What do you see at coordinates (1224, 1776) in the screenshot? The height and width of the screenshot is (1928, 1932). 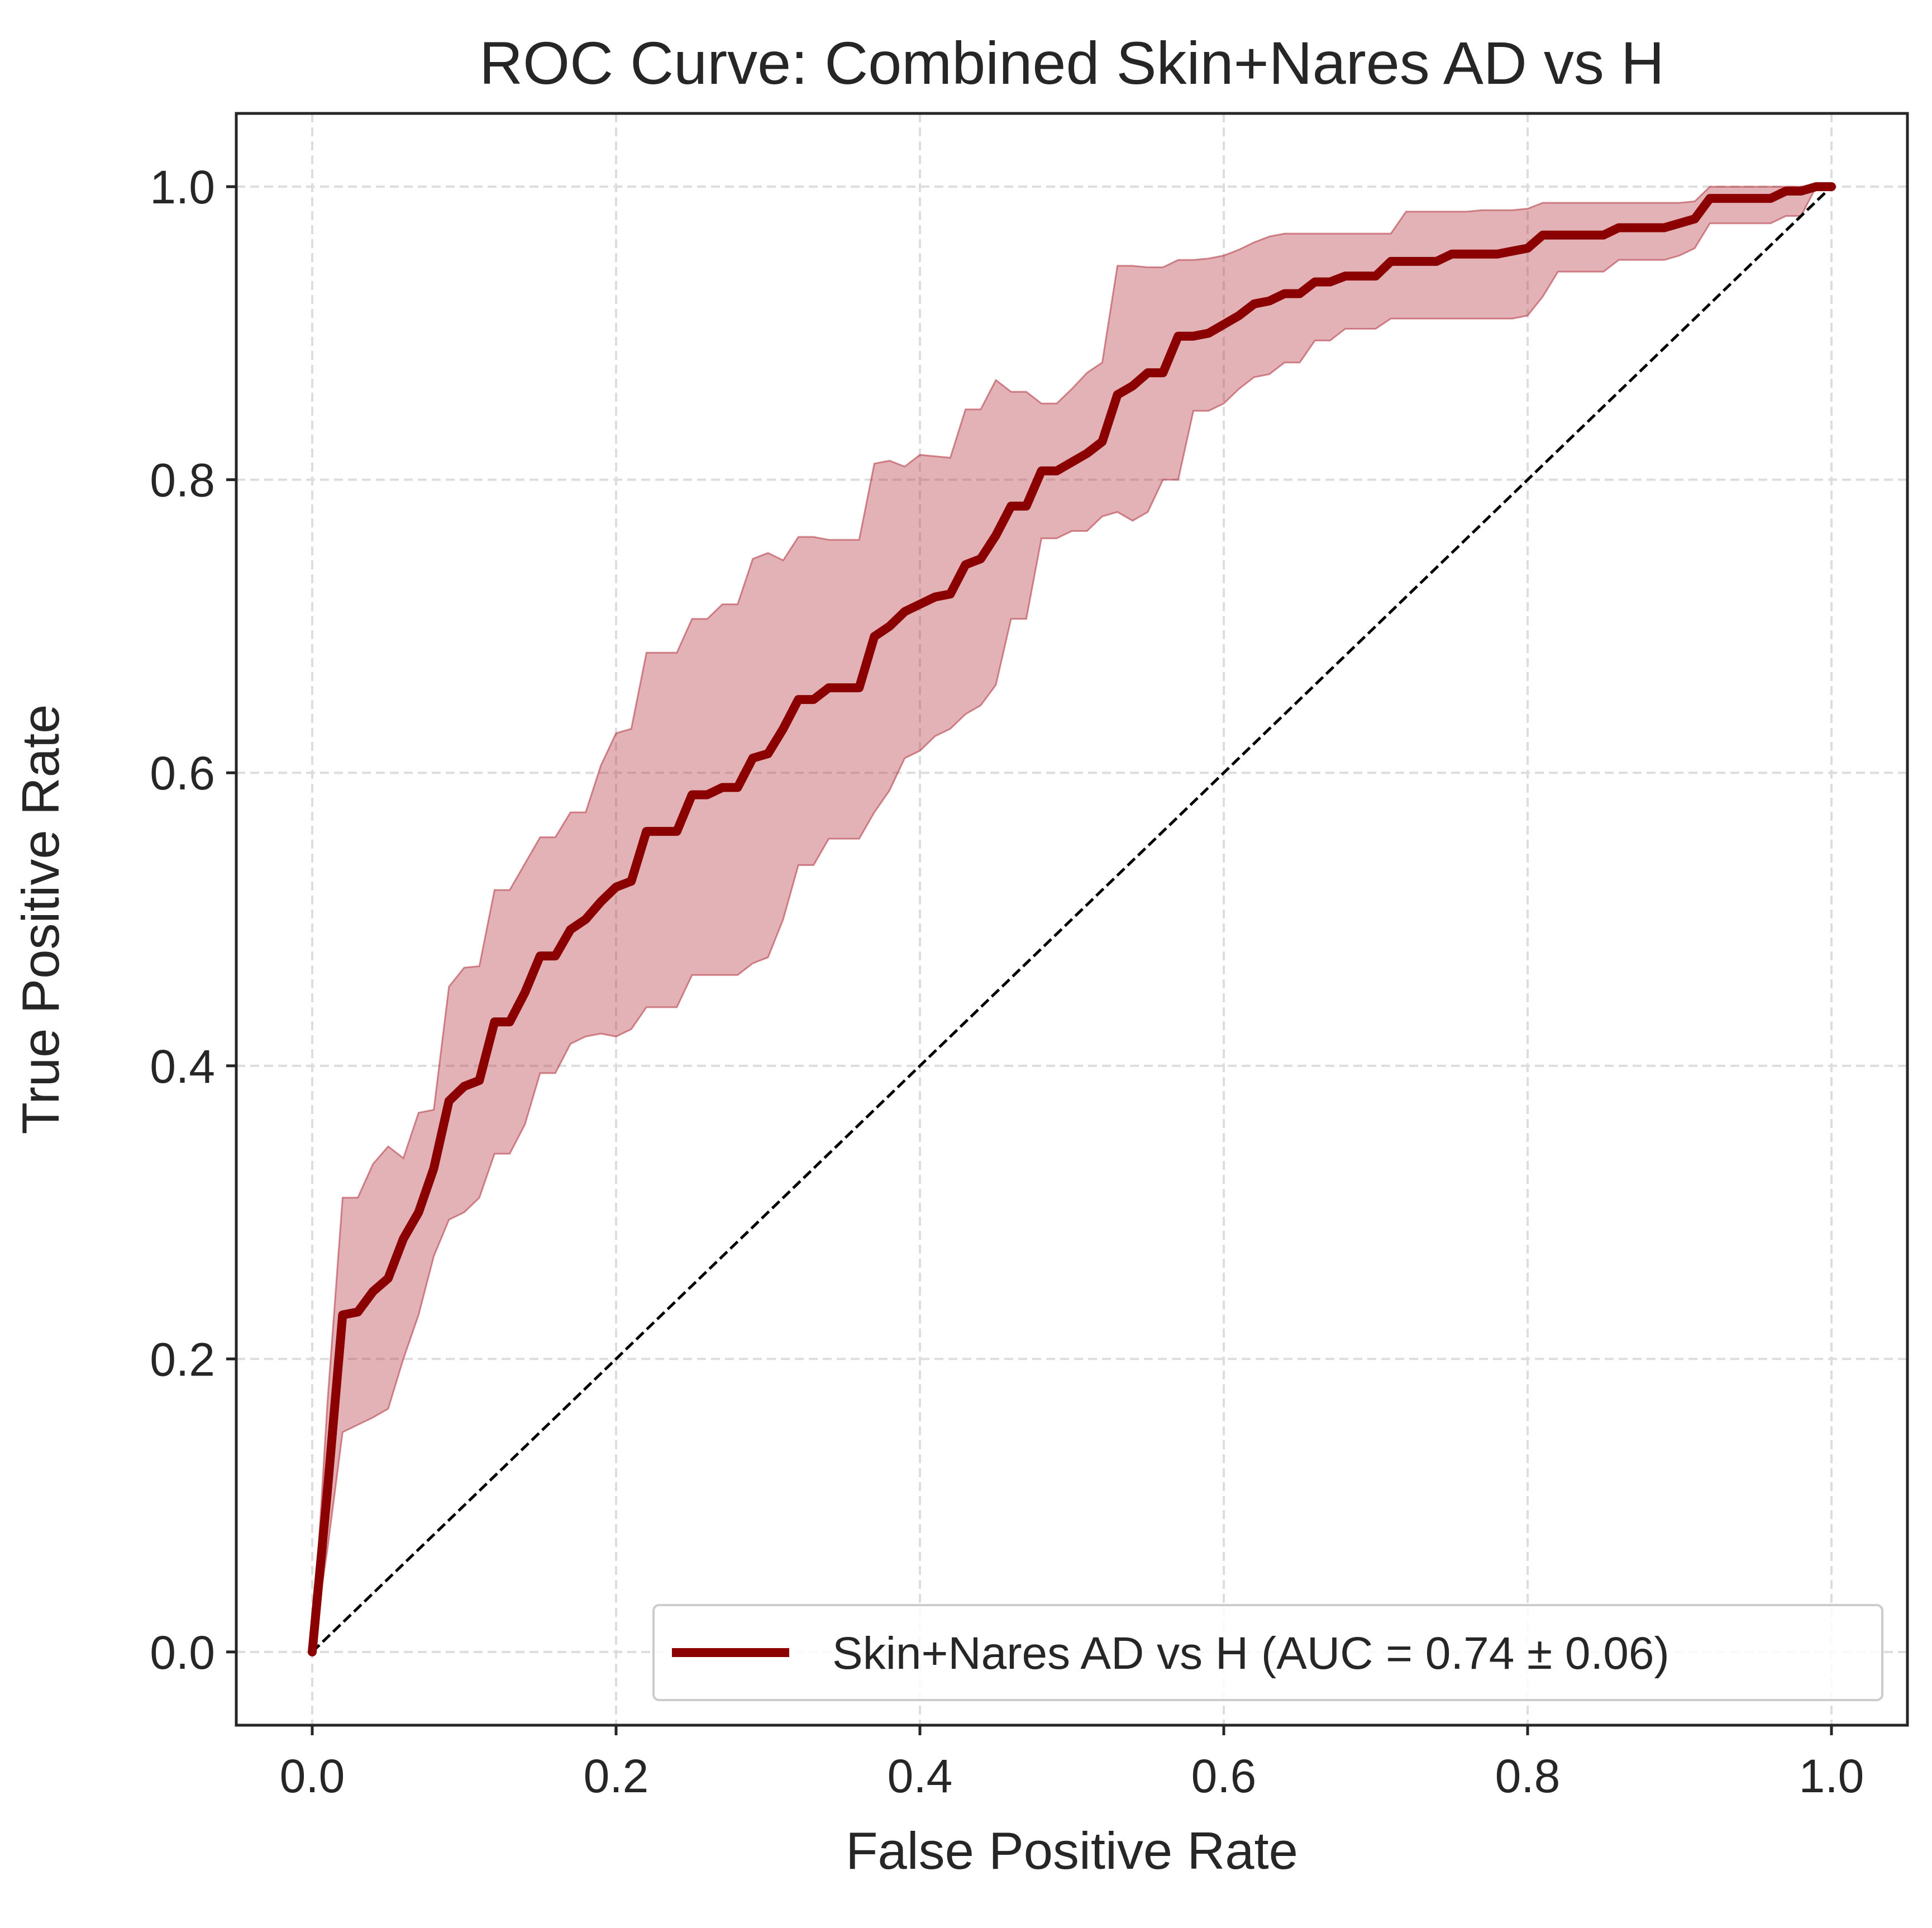 I see `x-tick-label: 0.6` at bounding box center [1224, 1776].